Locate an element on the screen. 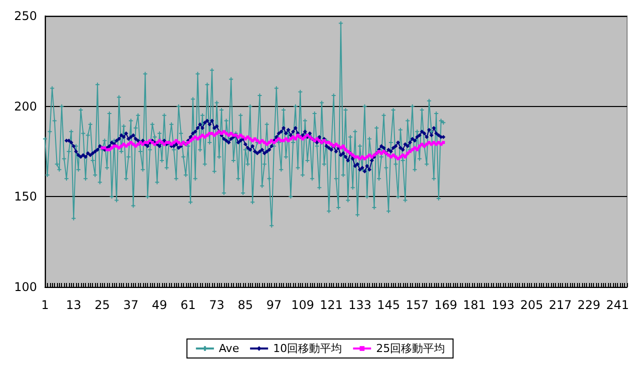 The height and width of the screenshot is (370, 640). x-tick-label: 1 is located at coordinates (45, 305).